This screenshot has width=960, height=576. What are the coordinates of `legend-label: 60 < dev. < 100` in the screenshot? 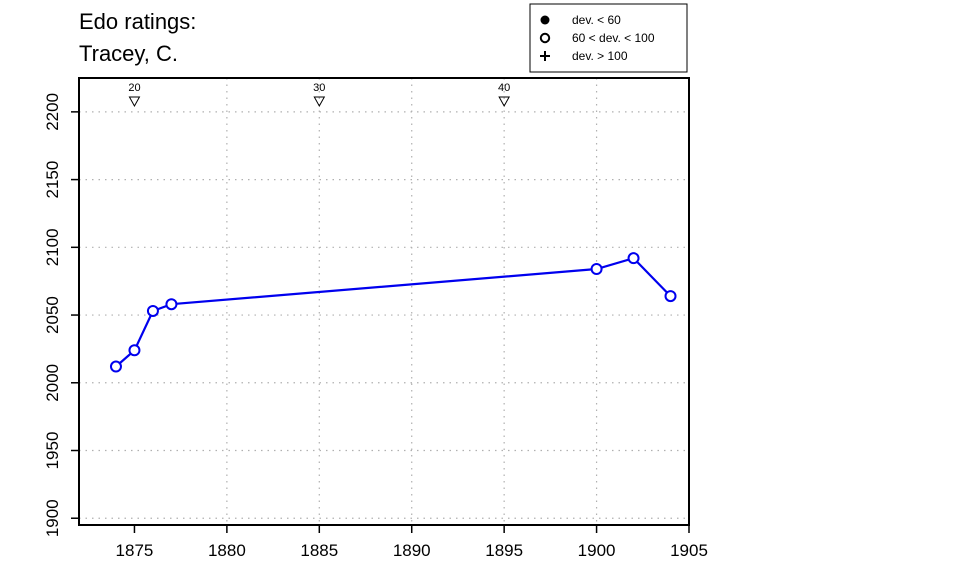 It's located at (613, 38).